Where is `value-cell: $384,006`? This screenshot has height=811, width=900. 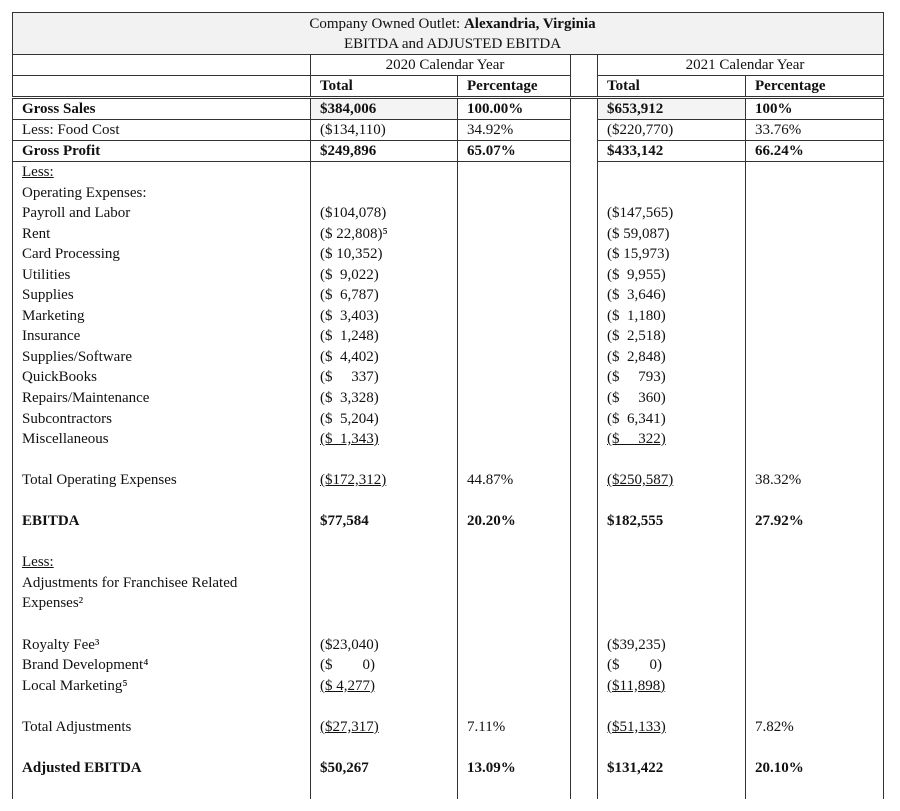
value-cell: $384,006 is located at coordinates (384, 108).